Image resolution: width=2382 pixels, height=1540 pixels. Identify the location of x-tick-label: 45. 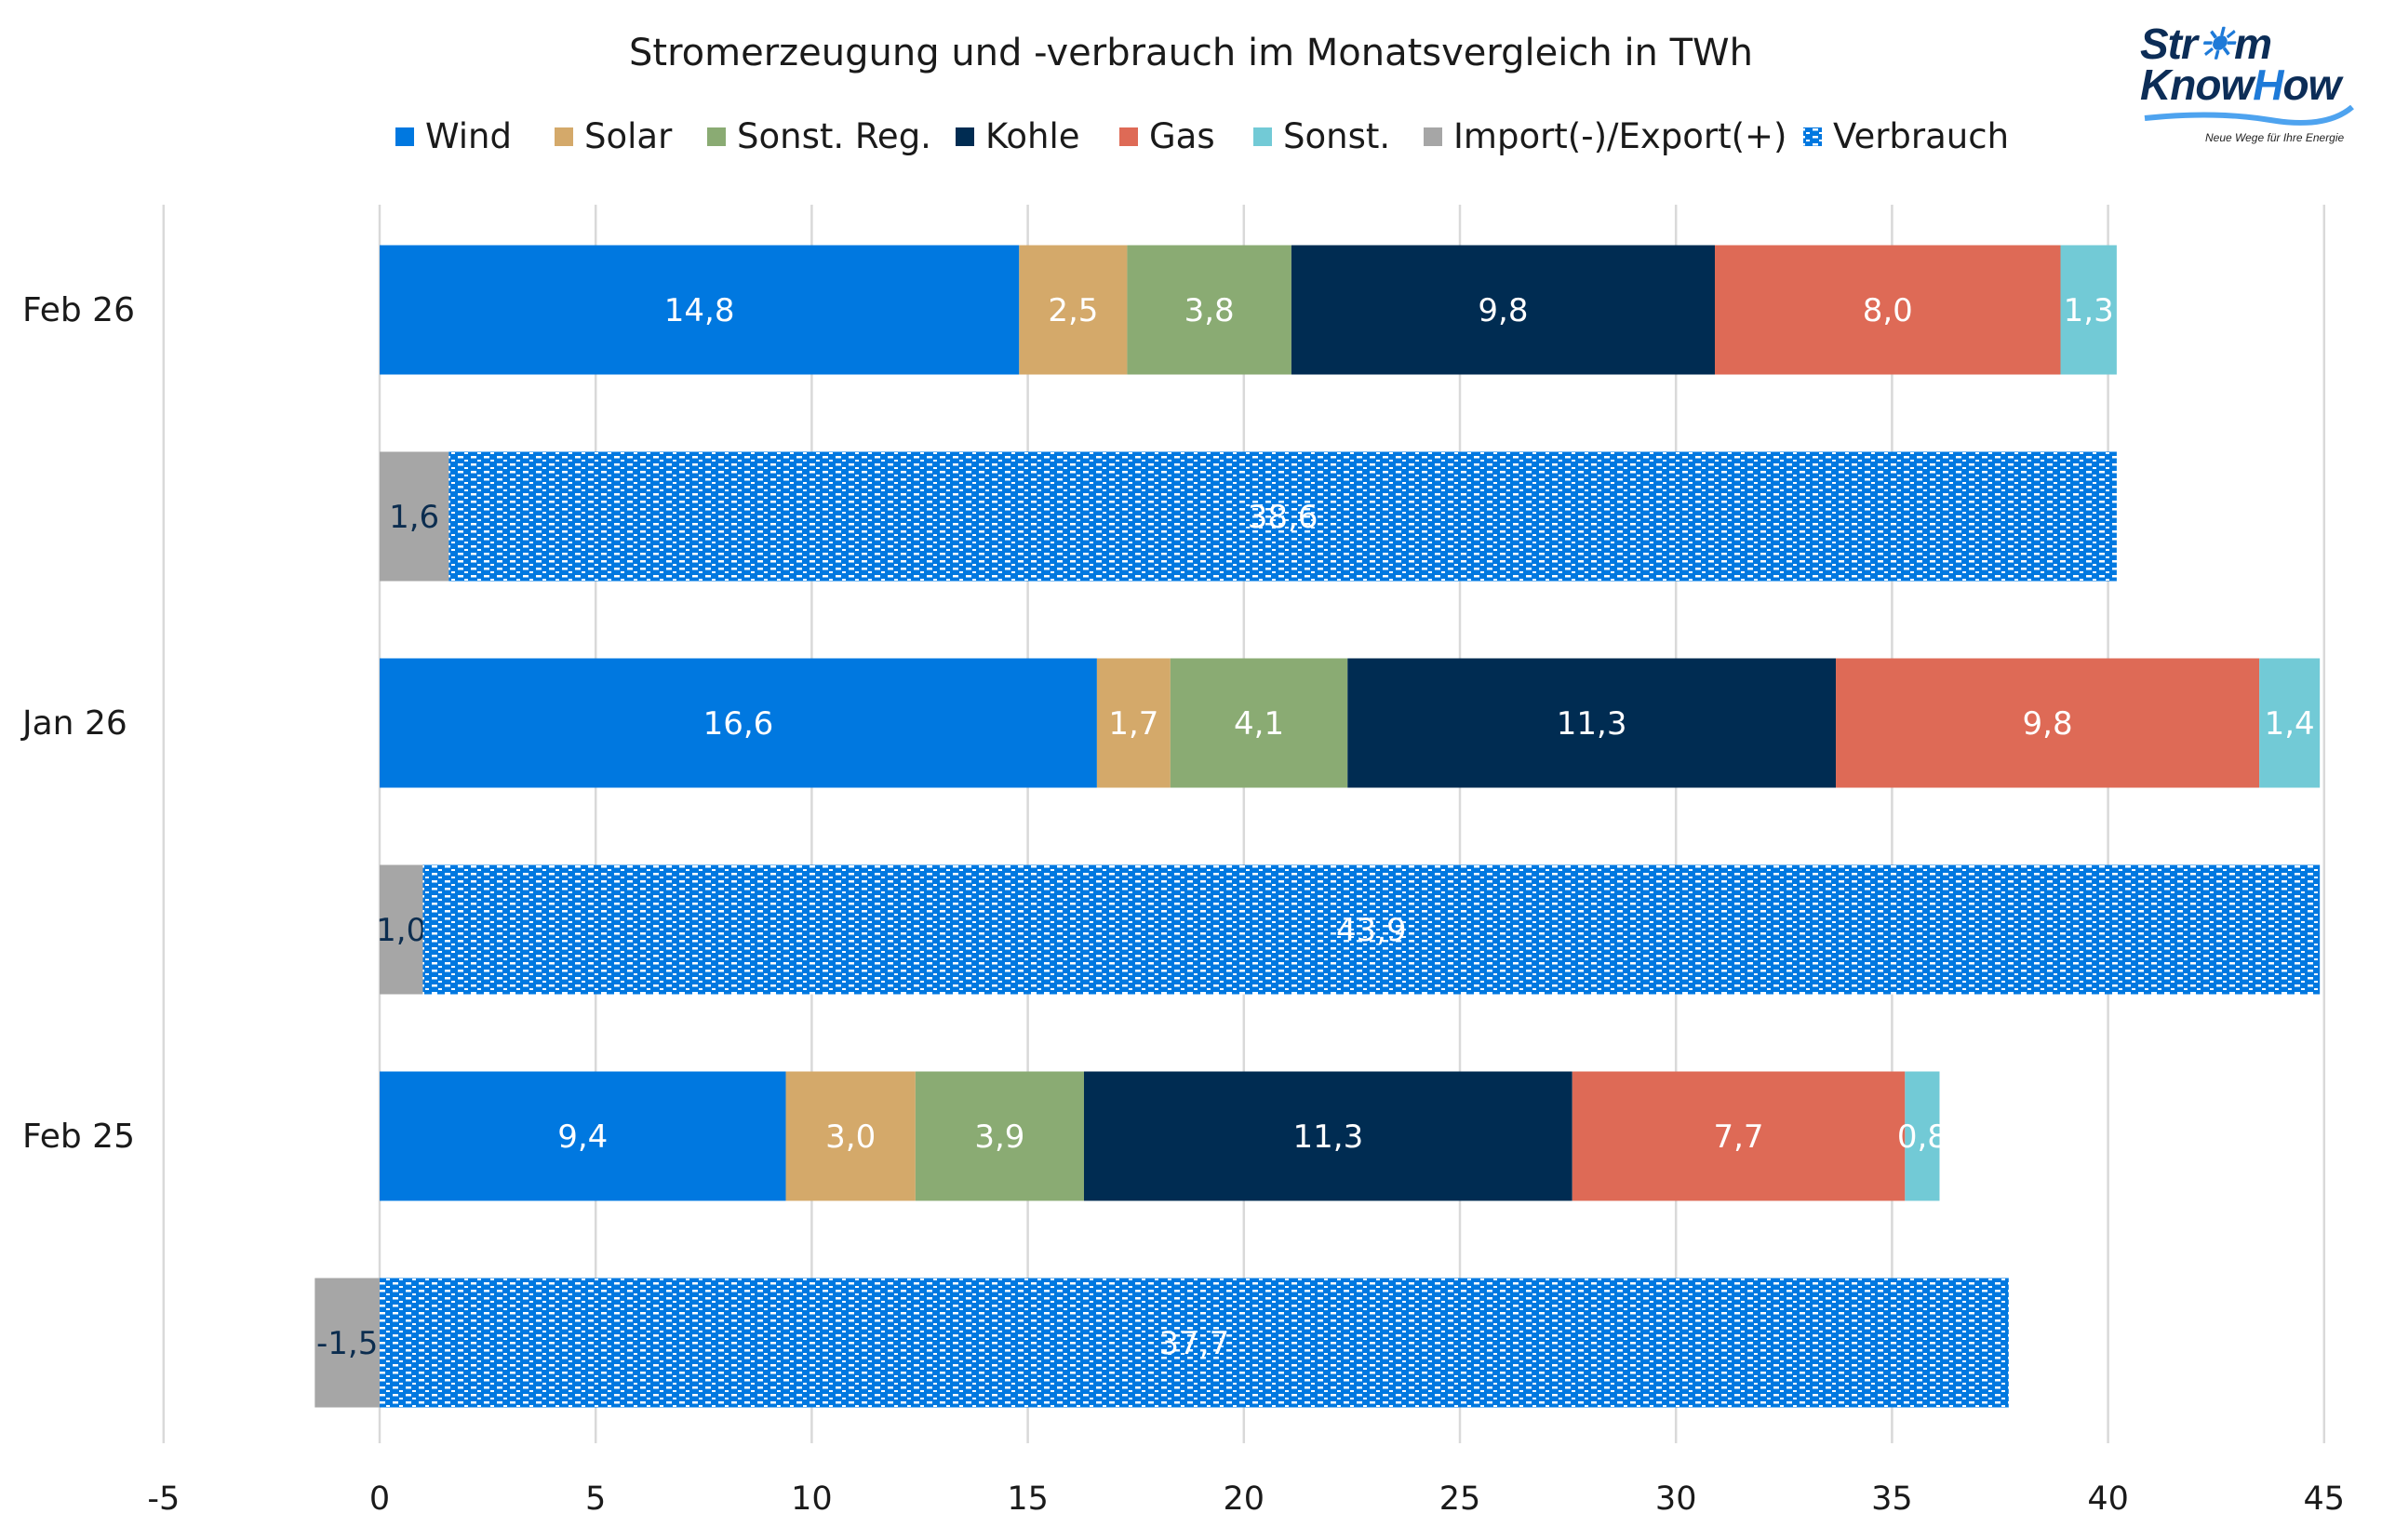
(2325, 1499).